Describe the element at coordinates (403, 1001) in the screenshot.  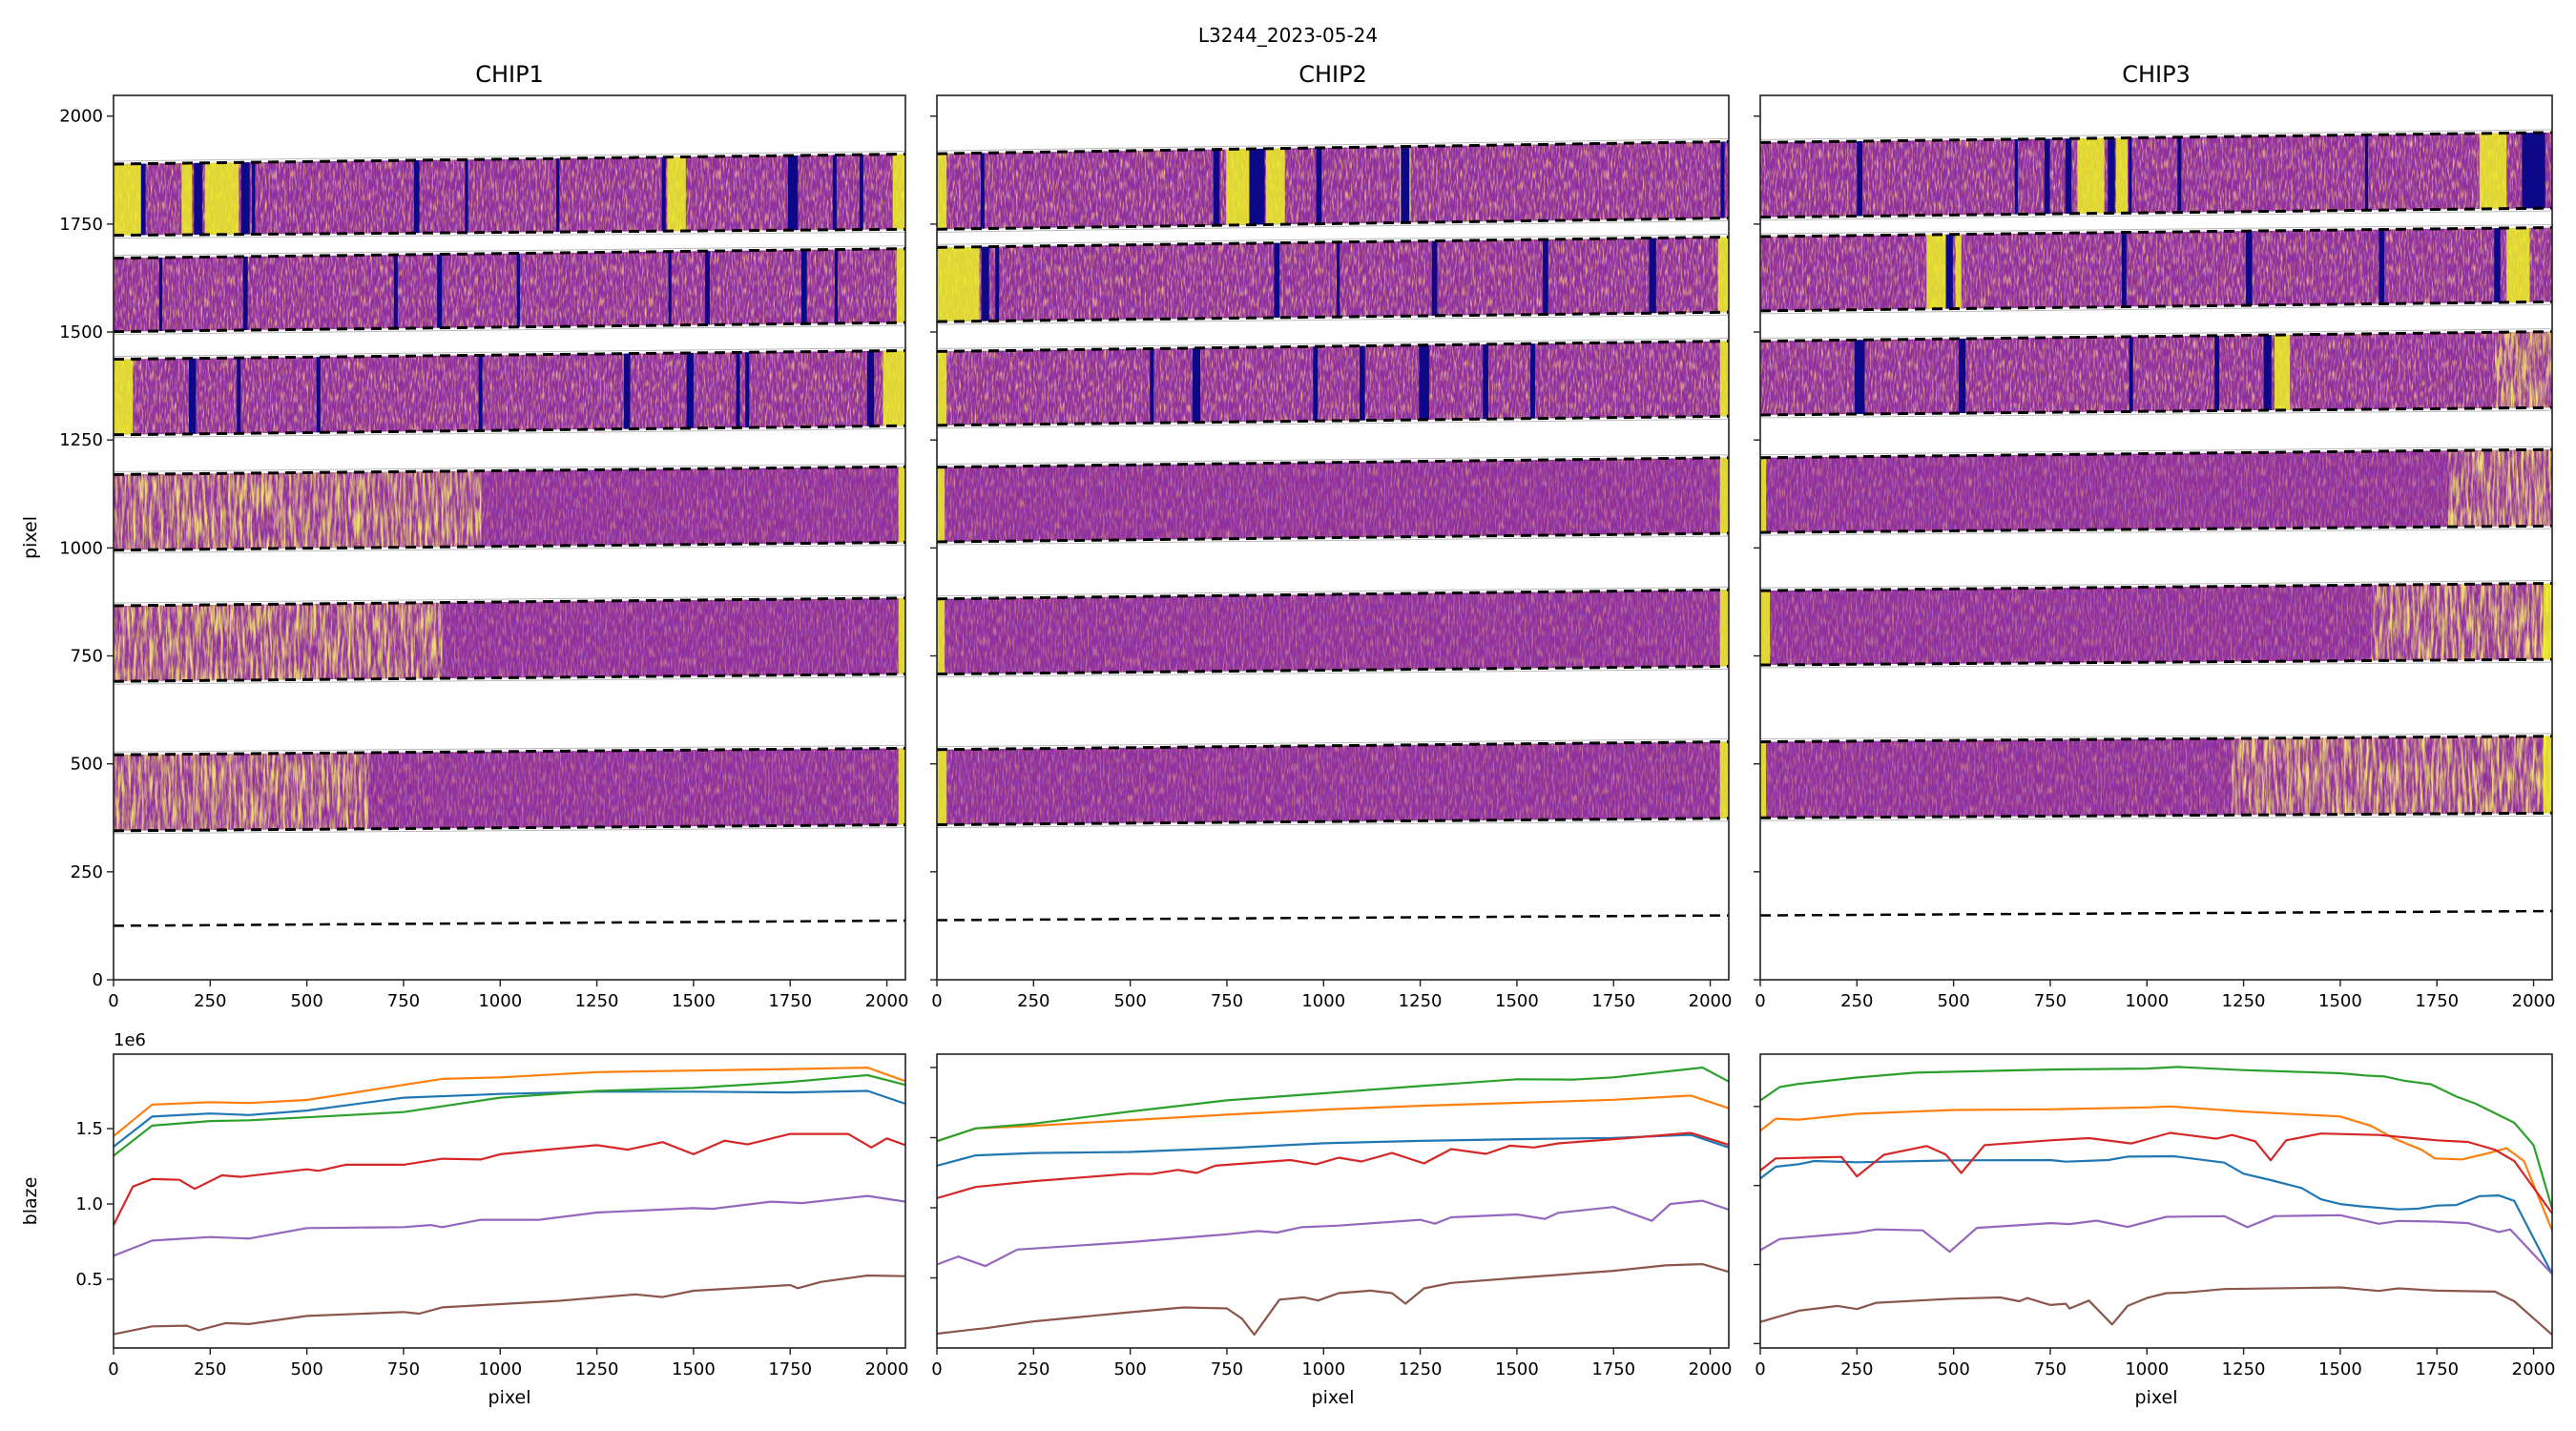
I see `x-tick-label: 750` at that location.